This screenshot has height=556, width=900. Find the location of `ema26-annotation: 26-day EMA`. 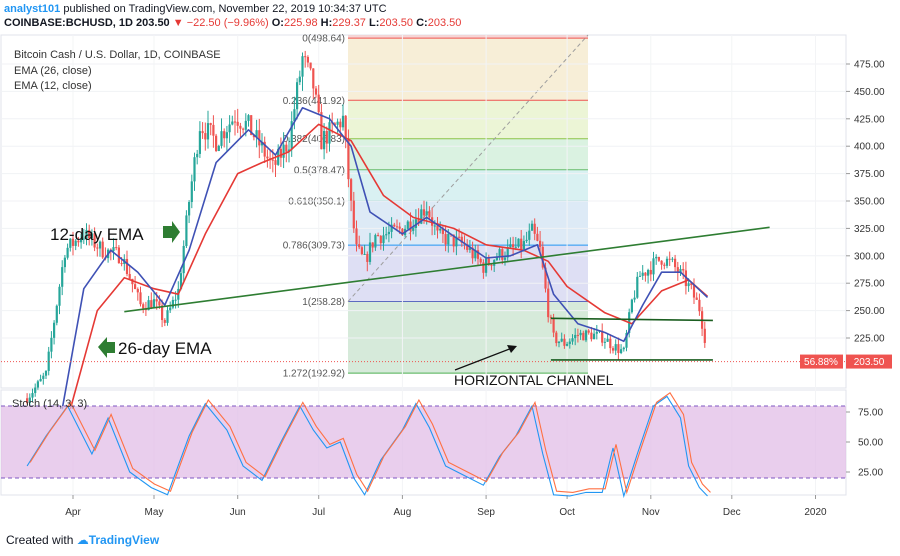

ema26-annotation: 26-day EMA is located at coordinates (165, 348).